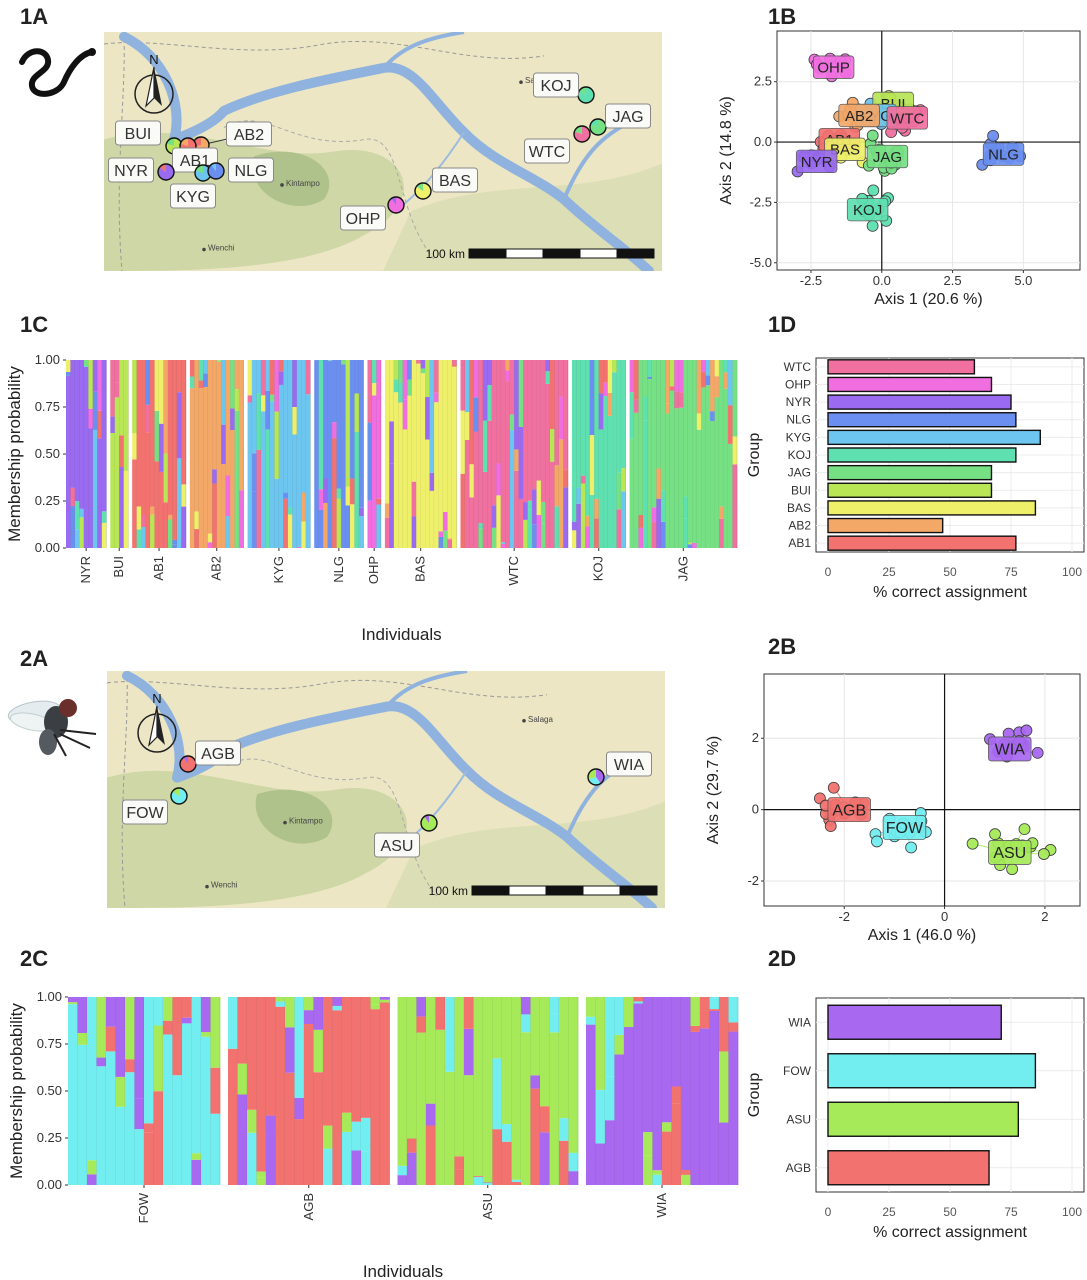 This screenshot has height=1280, width=1087. What do you see at coordinates (47, 547) in the screenshot?
I see `y-tick-label: 0.00` at bounding box center [47, 547].